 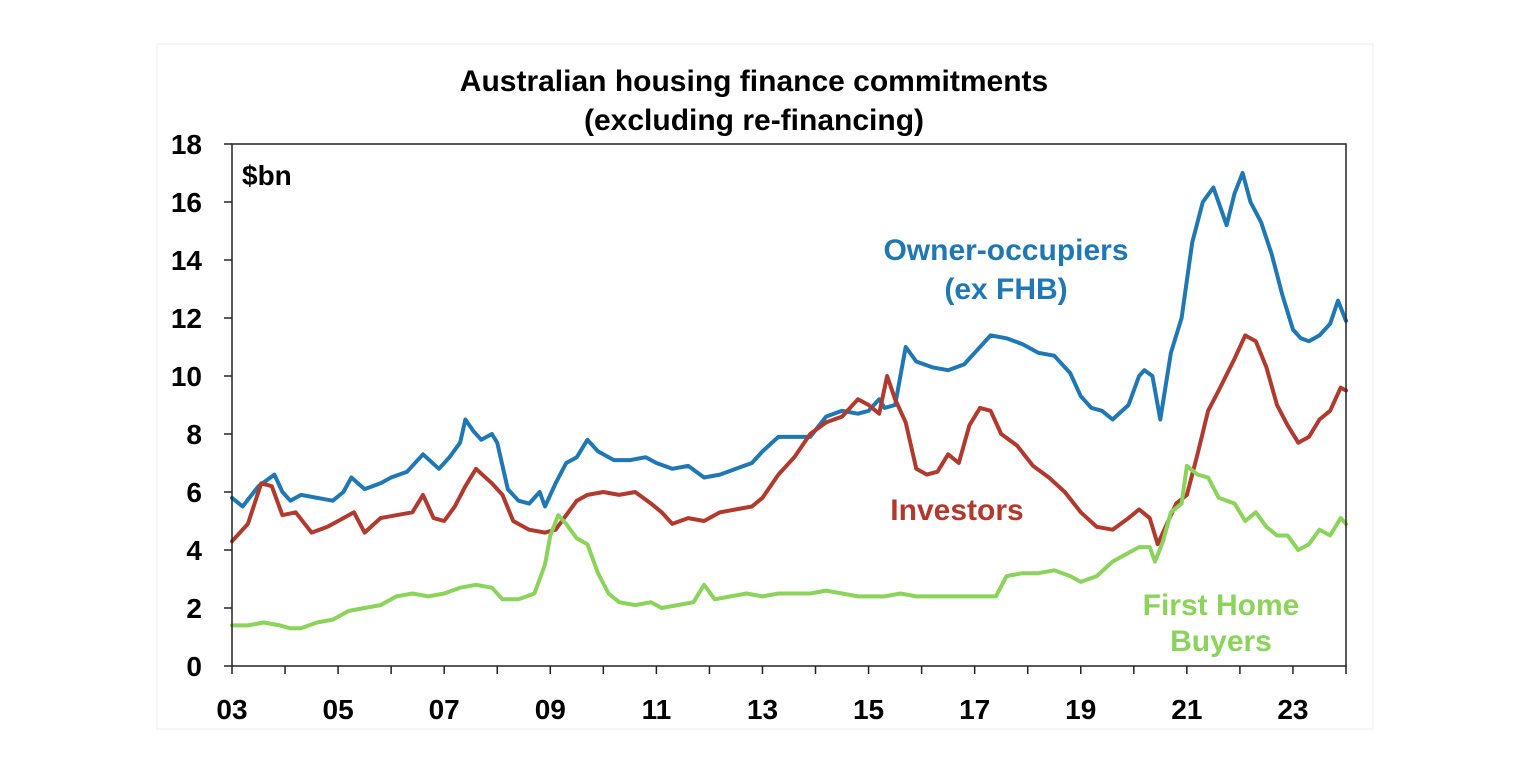 What do you see at coordinates (201, 405) in the screenshot?
I see `y-axis-ticks: 0 2 4 6 8 10 12 14 16 18` at bounding box center [201, 405].